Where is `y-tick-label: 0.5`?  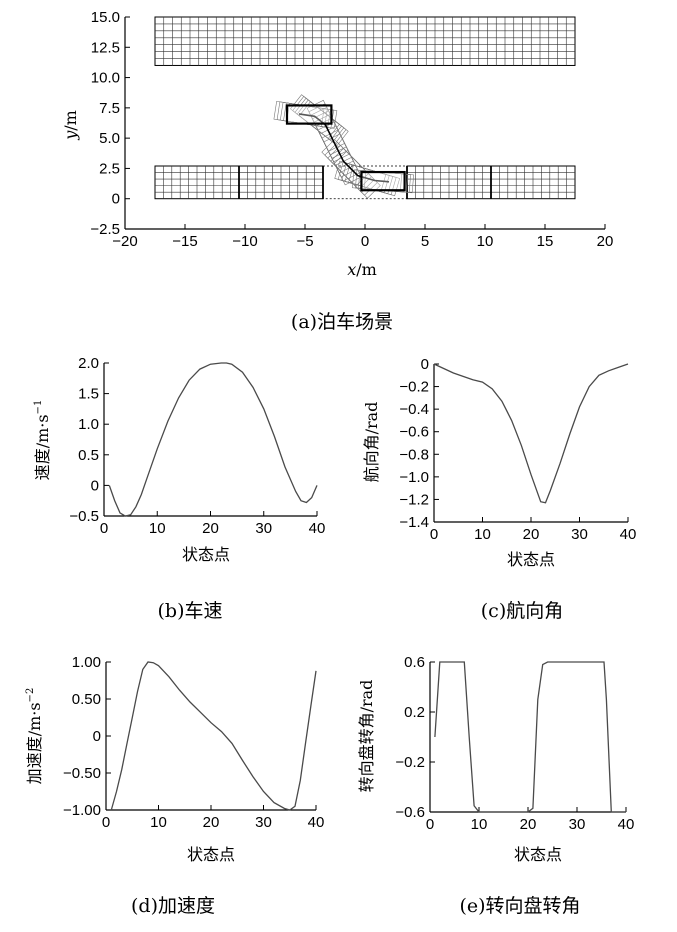
y-tick-label: 0.5 is located at coordinates (88, 455).